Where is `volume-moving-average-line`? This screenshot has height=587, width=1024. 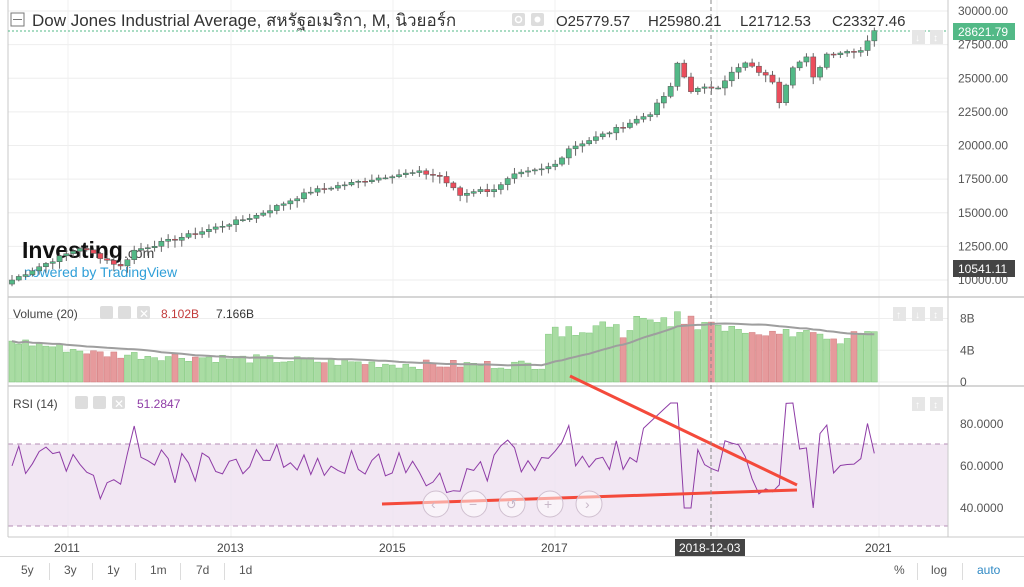
volume-moving-average-line is located at coordinates (443, 344).